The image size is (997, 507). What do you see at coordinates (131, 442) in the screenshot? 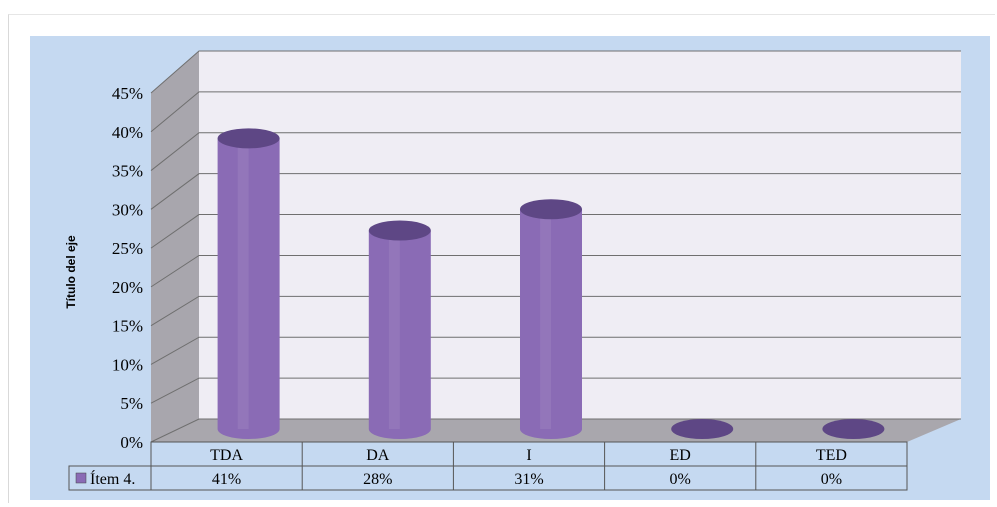
I see `y-tick-label: 0%` at bounding box center [131, 442].